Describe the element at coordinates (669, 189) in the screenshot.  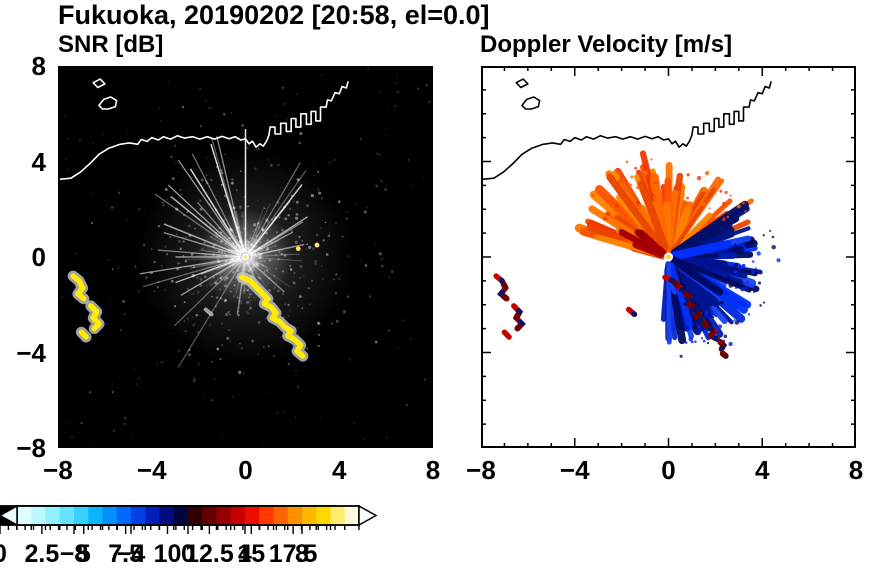
I see `positive-velocity-speckle` at that location.